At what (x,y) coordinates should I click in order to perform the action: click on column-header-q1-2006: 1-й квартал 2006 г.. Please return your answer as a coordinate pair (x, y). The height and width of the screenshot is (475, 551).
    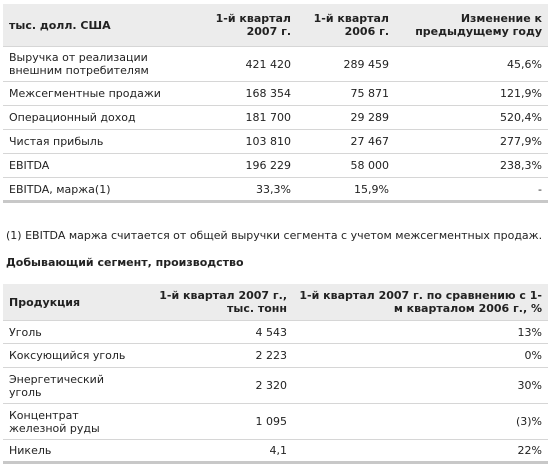
    Looking at the image, I should click on (346, 25).